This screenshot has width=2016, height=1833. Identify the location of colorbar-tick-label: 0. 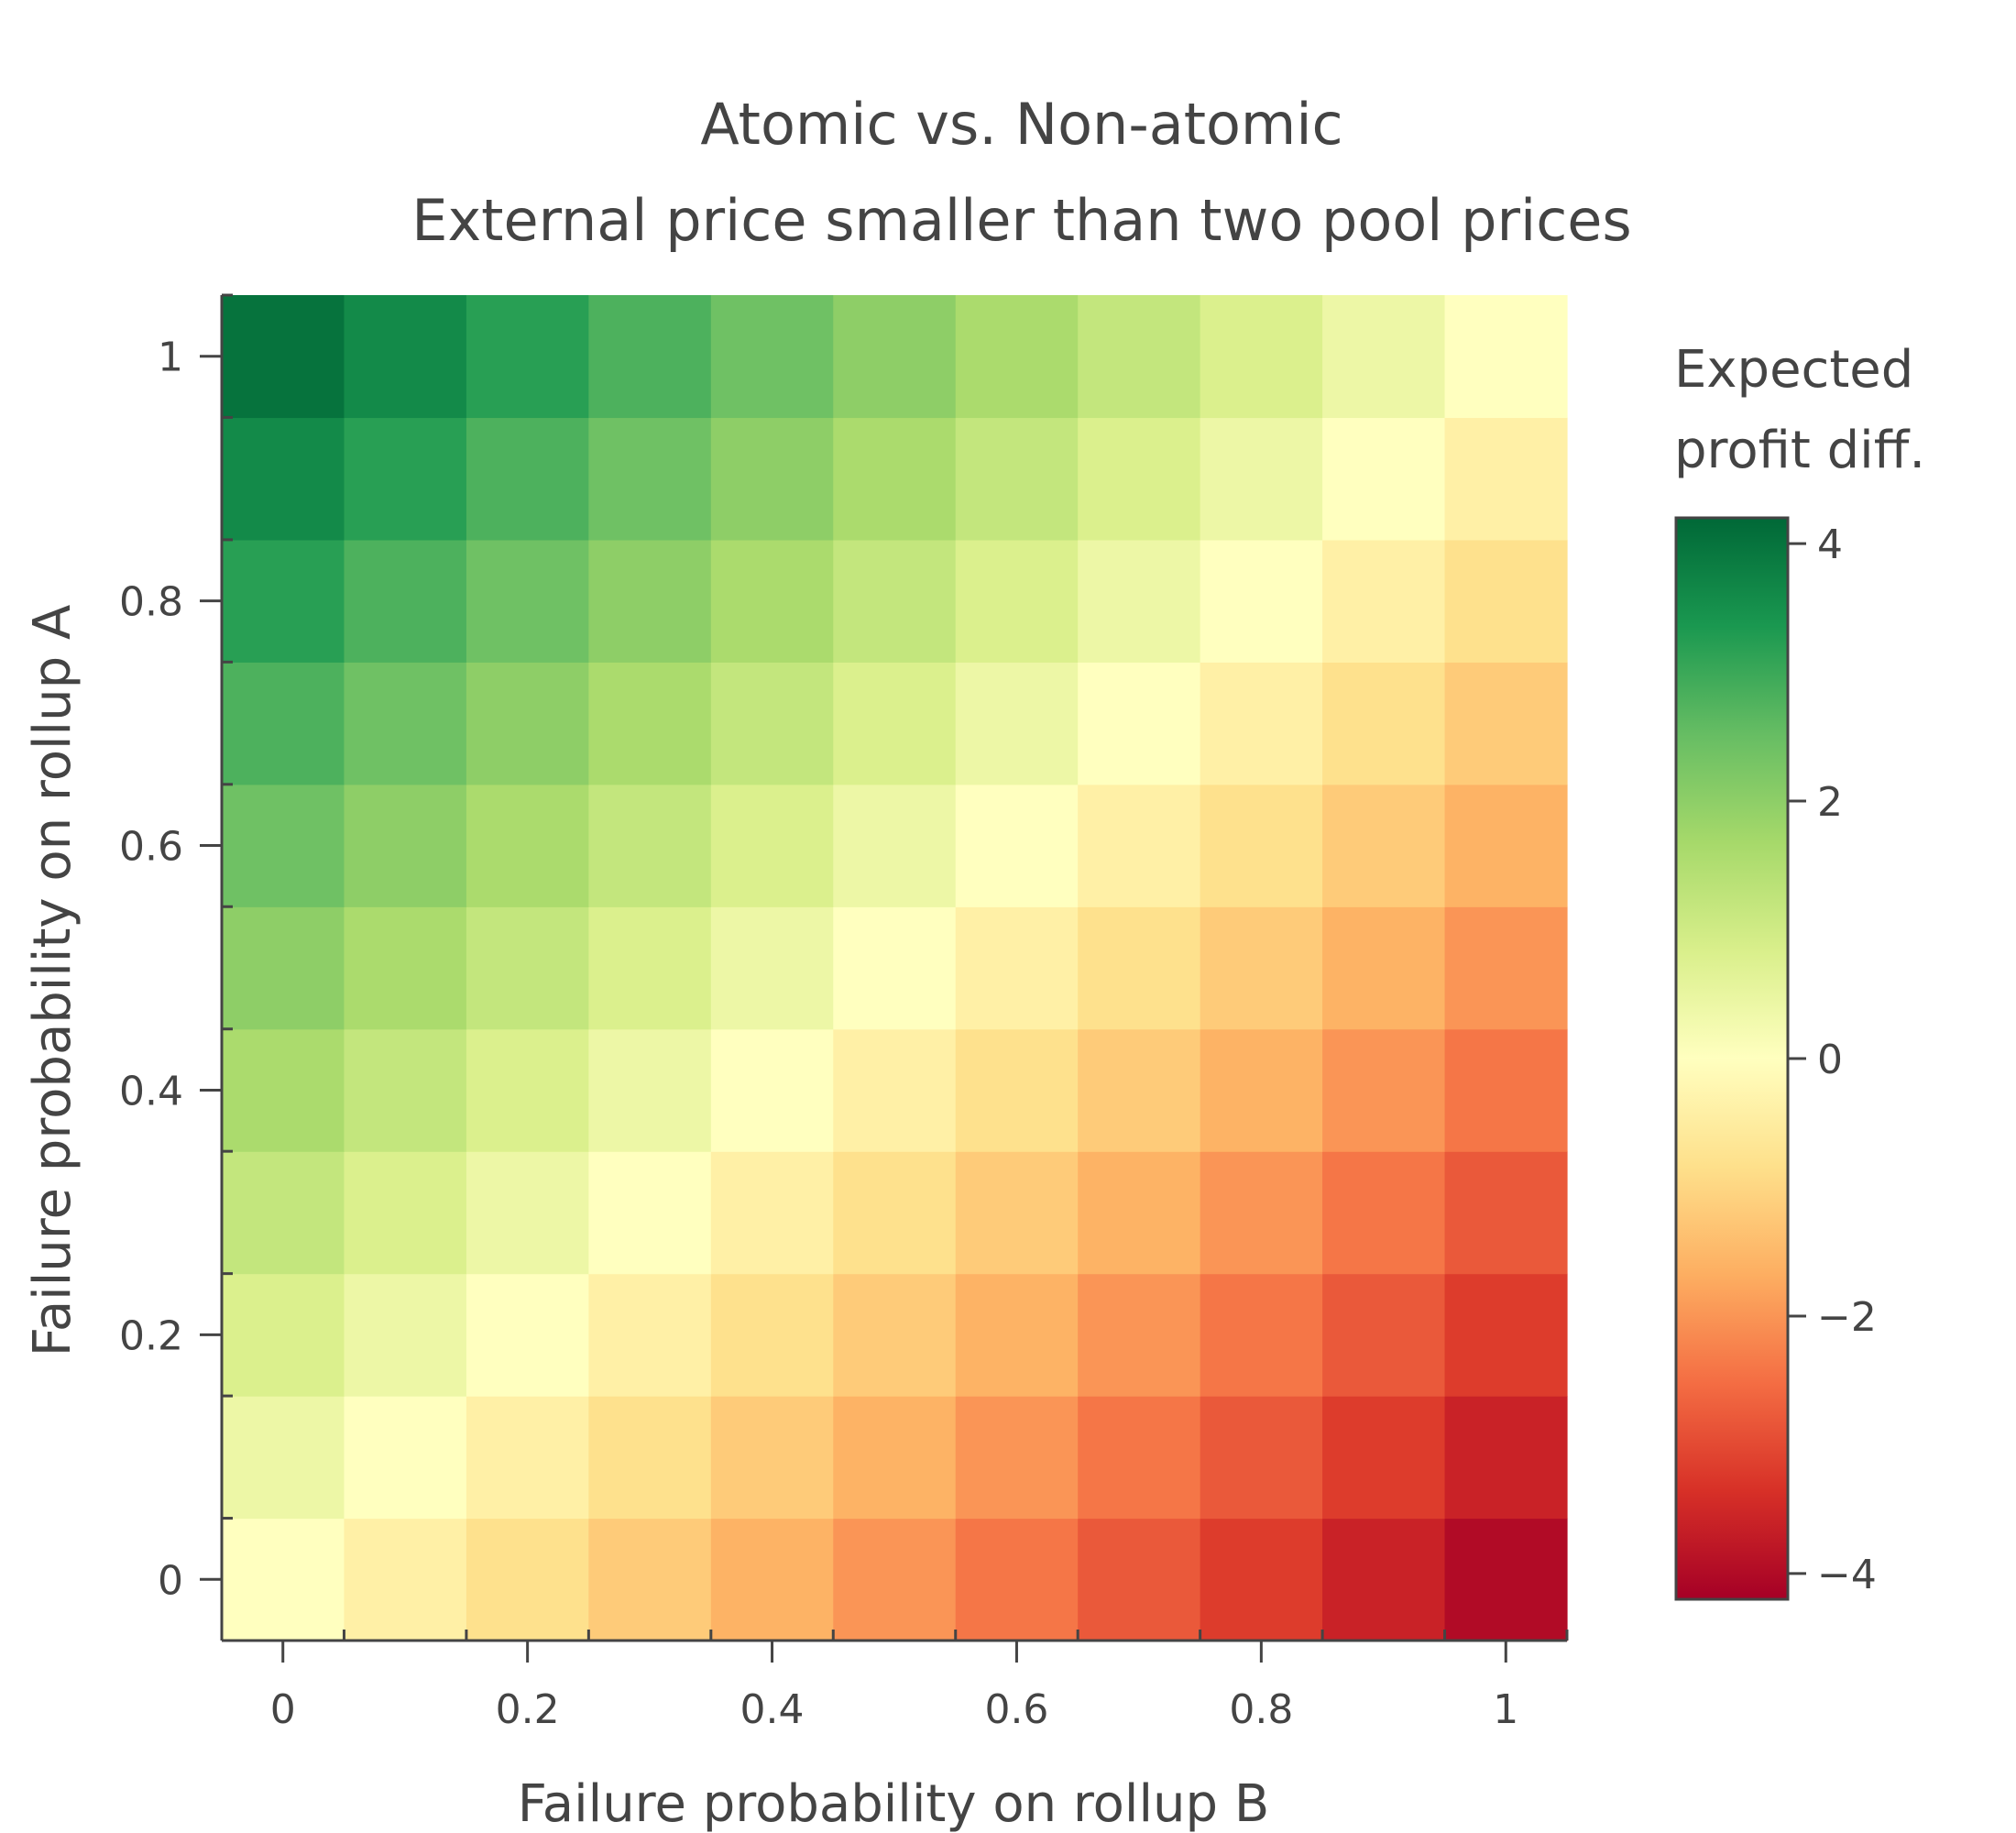
(1830, 1060).